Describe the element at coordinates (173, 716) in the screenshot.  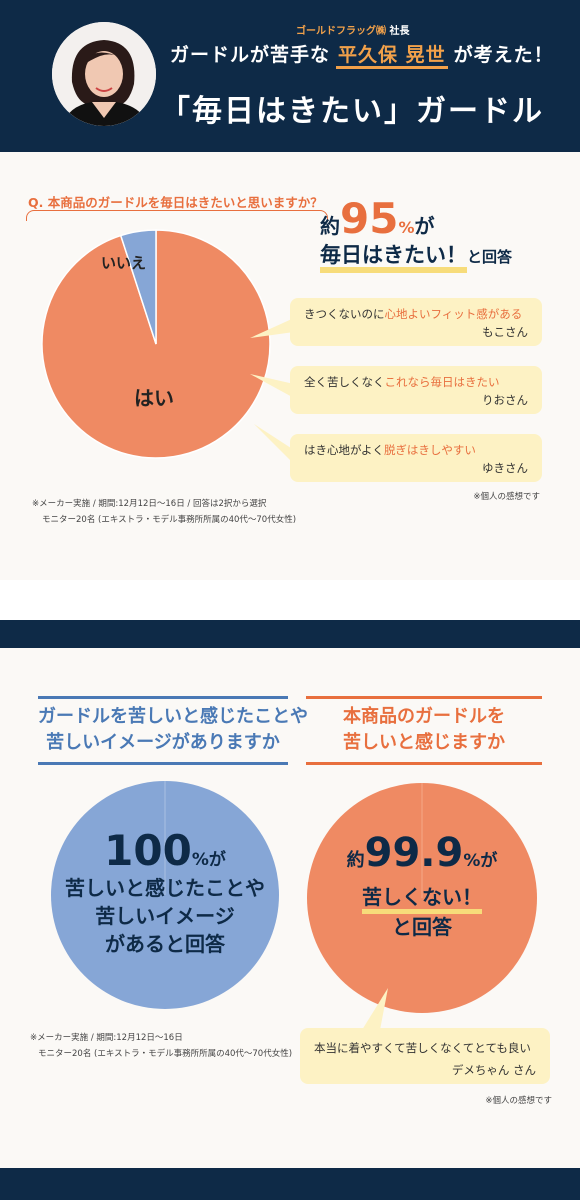
I see `left-heading-line1: ガードルを苦しいと感じたことや` at that location.